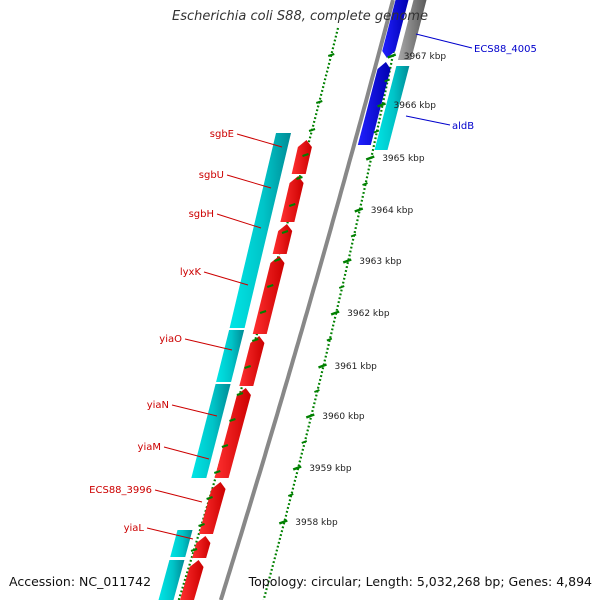  What do you see at coordinates (330, 469) in the screenshot?
I see `scale-tick-label: 3959 kbp` at bounding box center [330, 469].